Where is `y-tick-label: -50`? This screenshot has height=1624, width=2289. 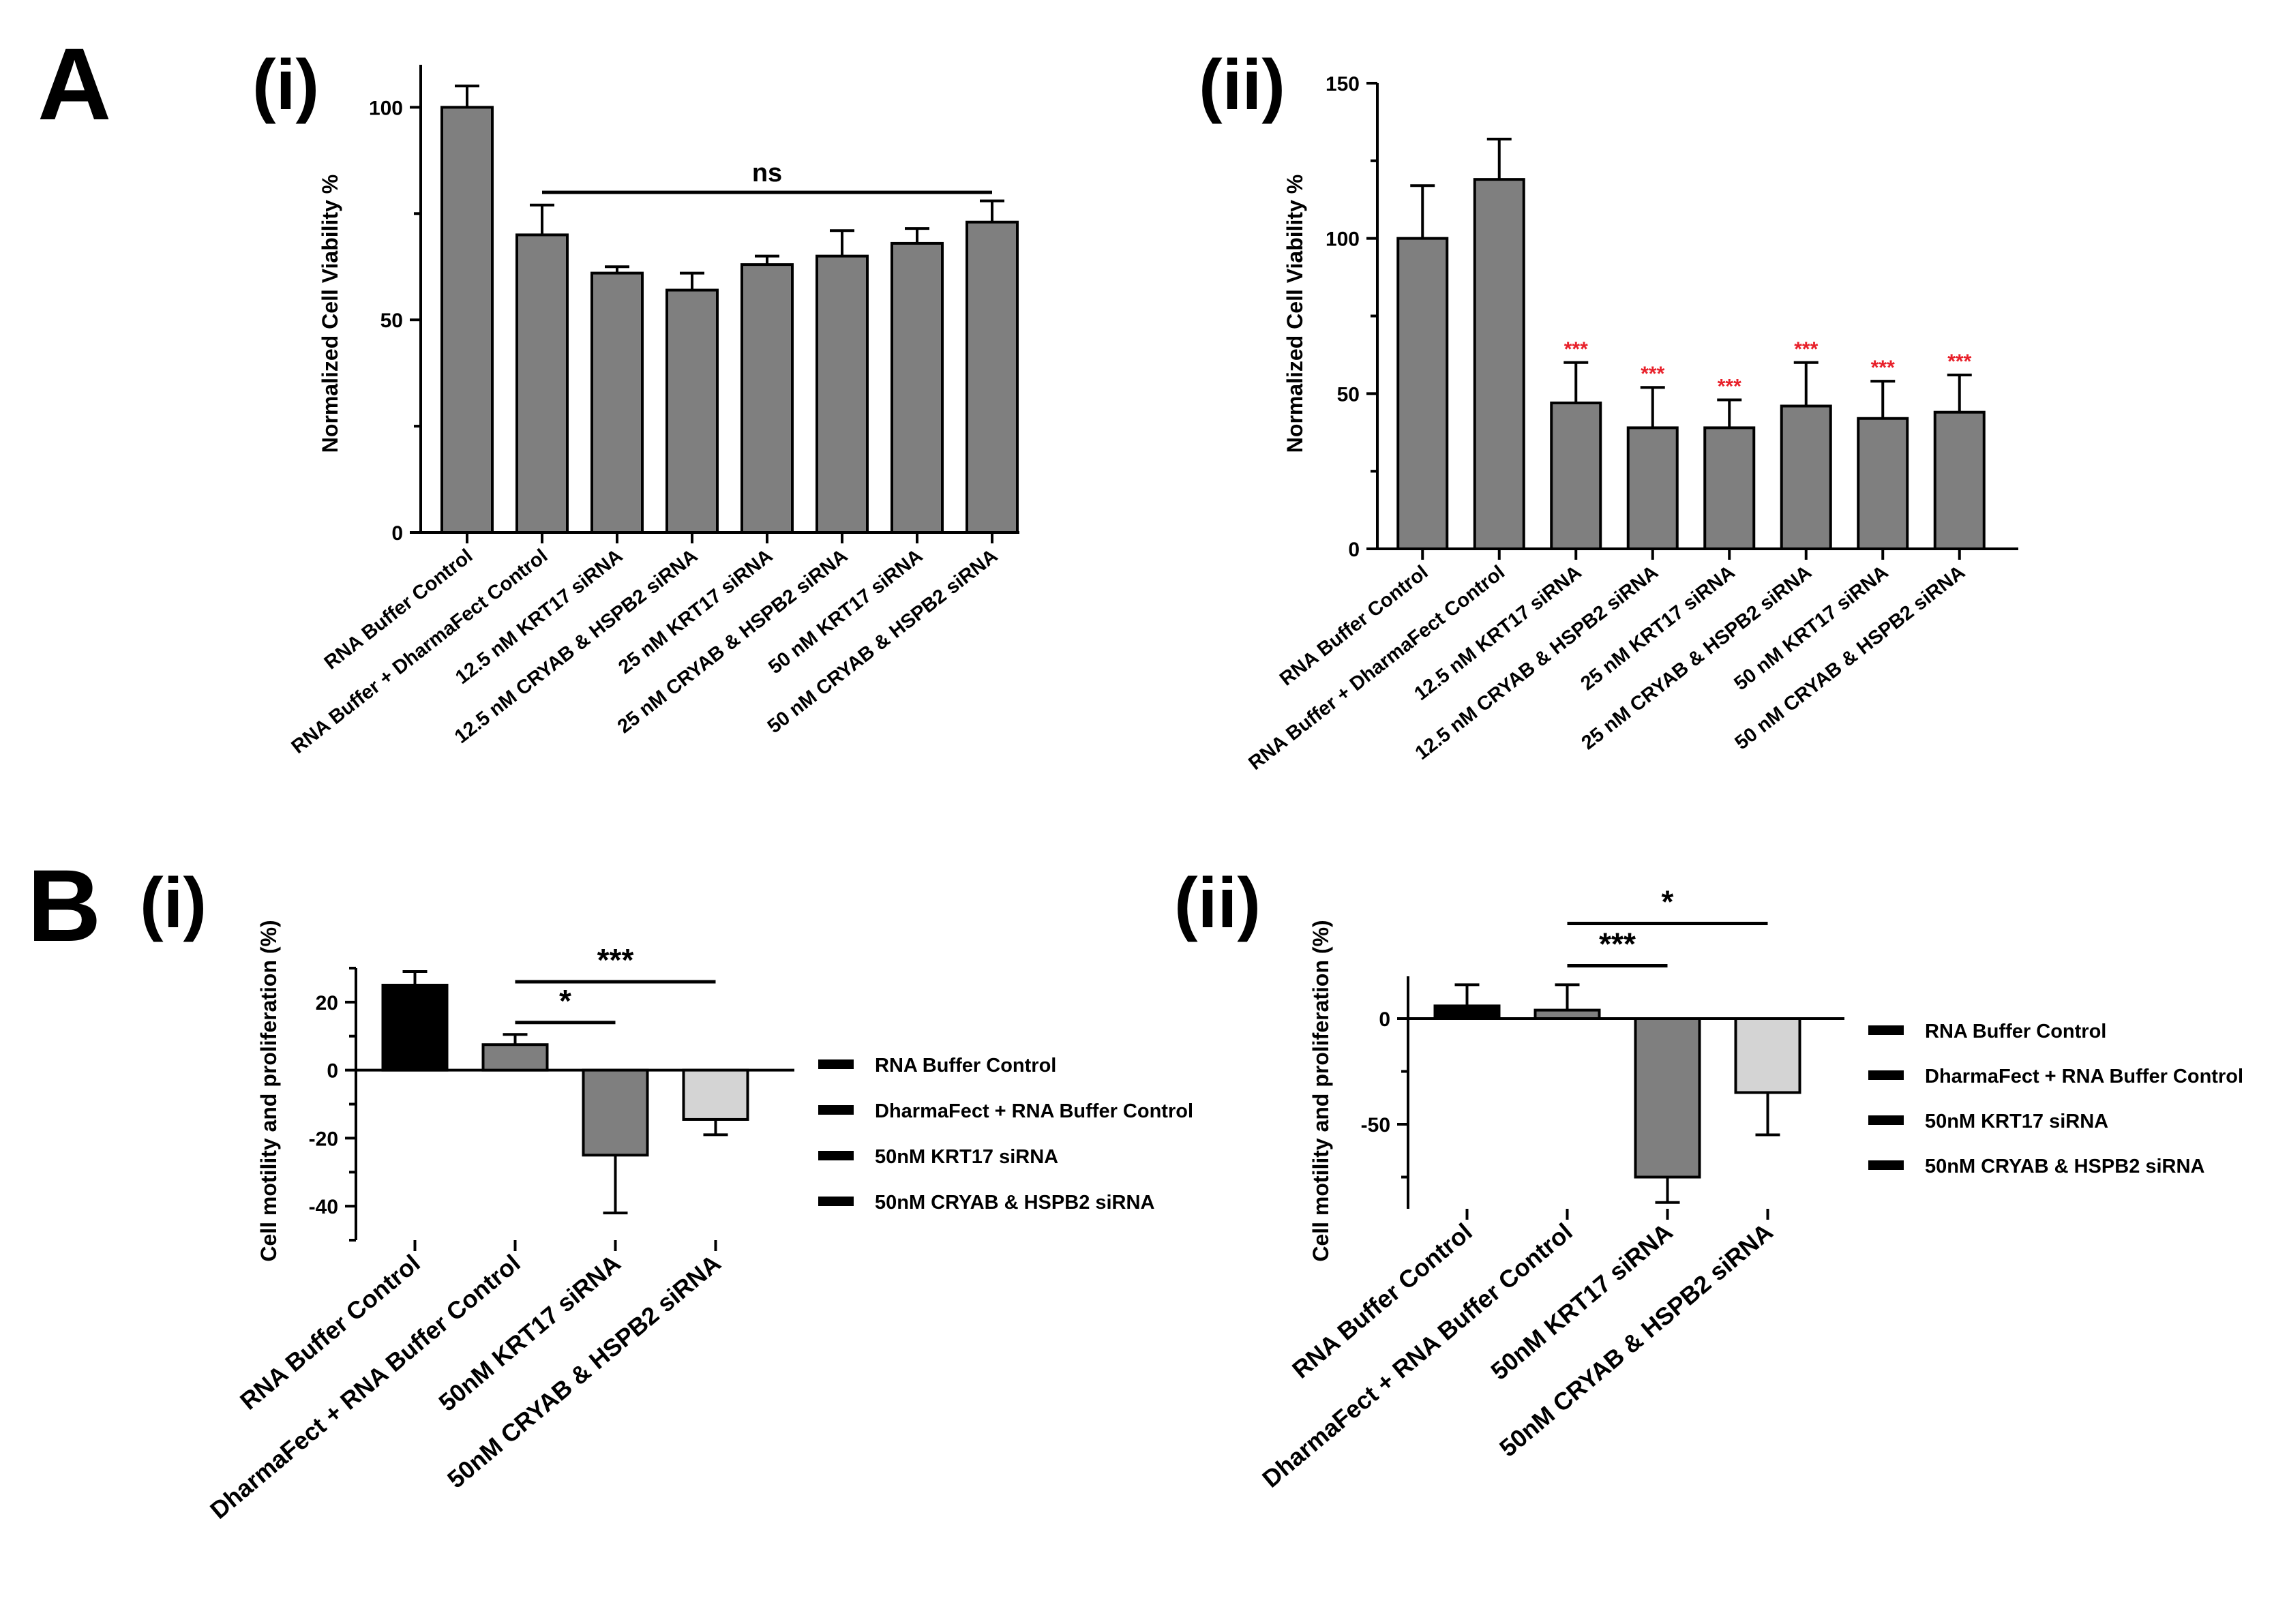
y-tick-label: -50 is located at coordinates (1375, 1125).